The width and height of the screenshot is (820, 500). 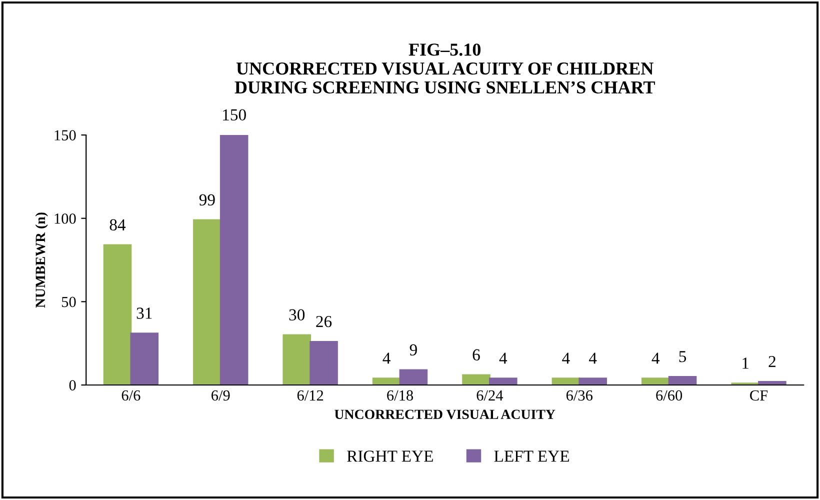 I want to click on x-tick-label: 6/6, so click(x=131, y=395).